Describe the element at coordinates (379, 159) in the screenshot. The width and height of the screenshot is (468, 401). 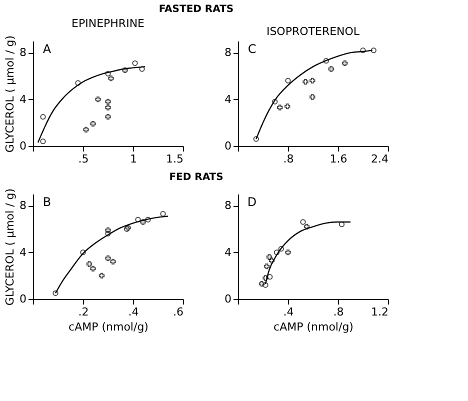
I see `x-tick-label: 2.4` at that location.